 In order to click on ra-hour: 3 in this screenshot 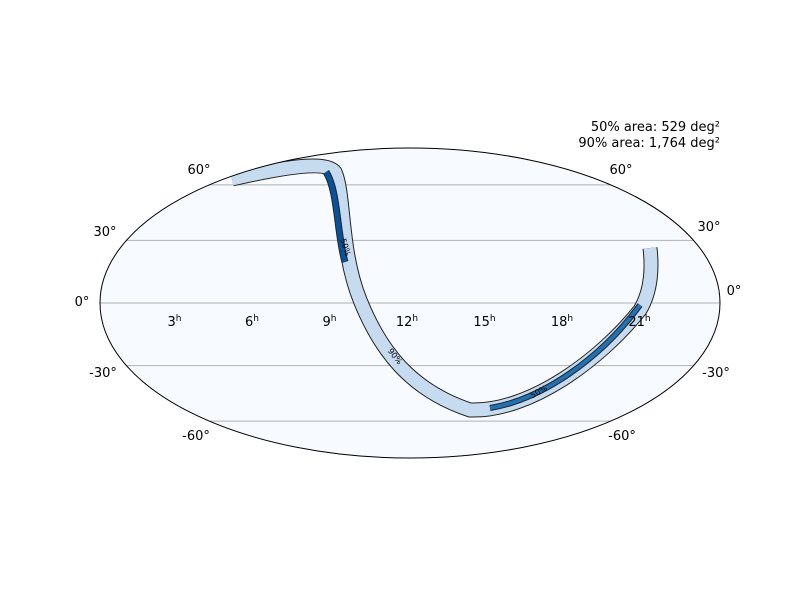, I will do `click(172, 322)`.